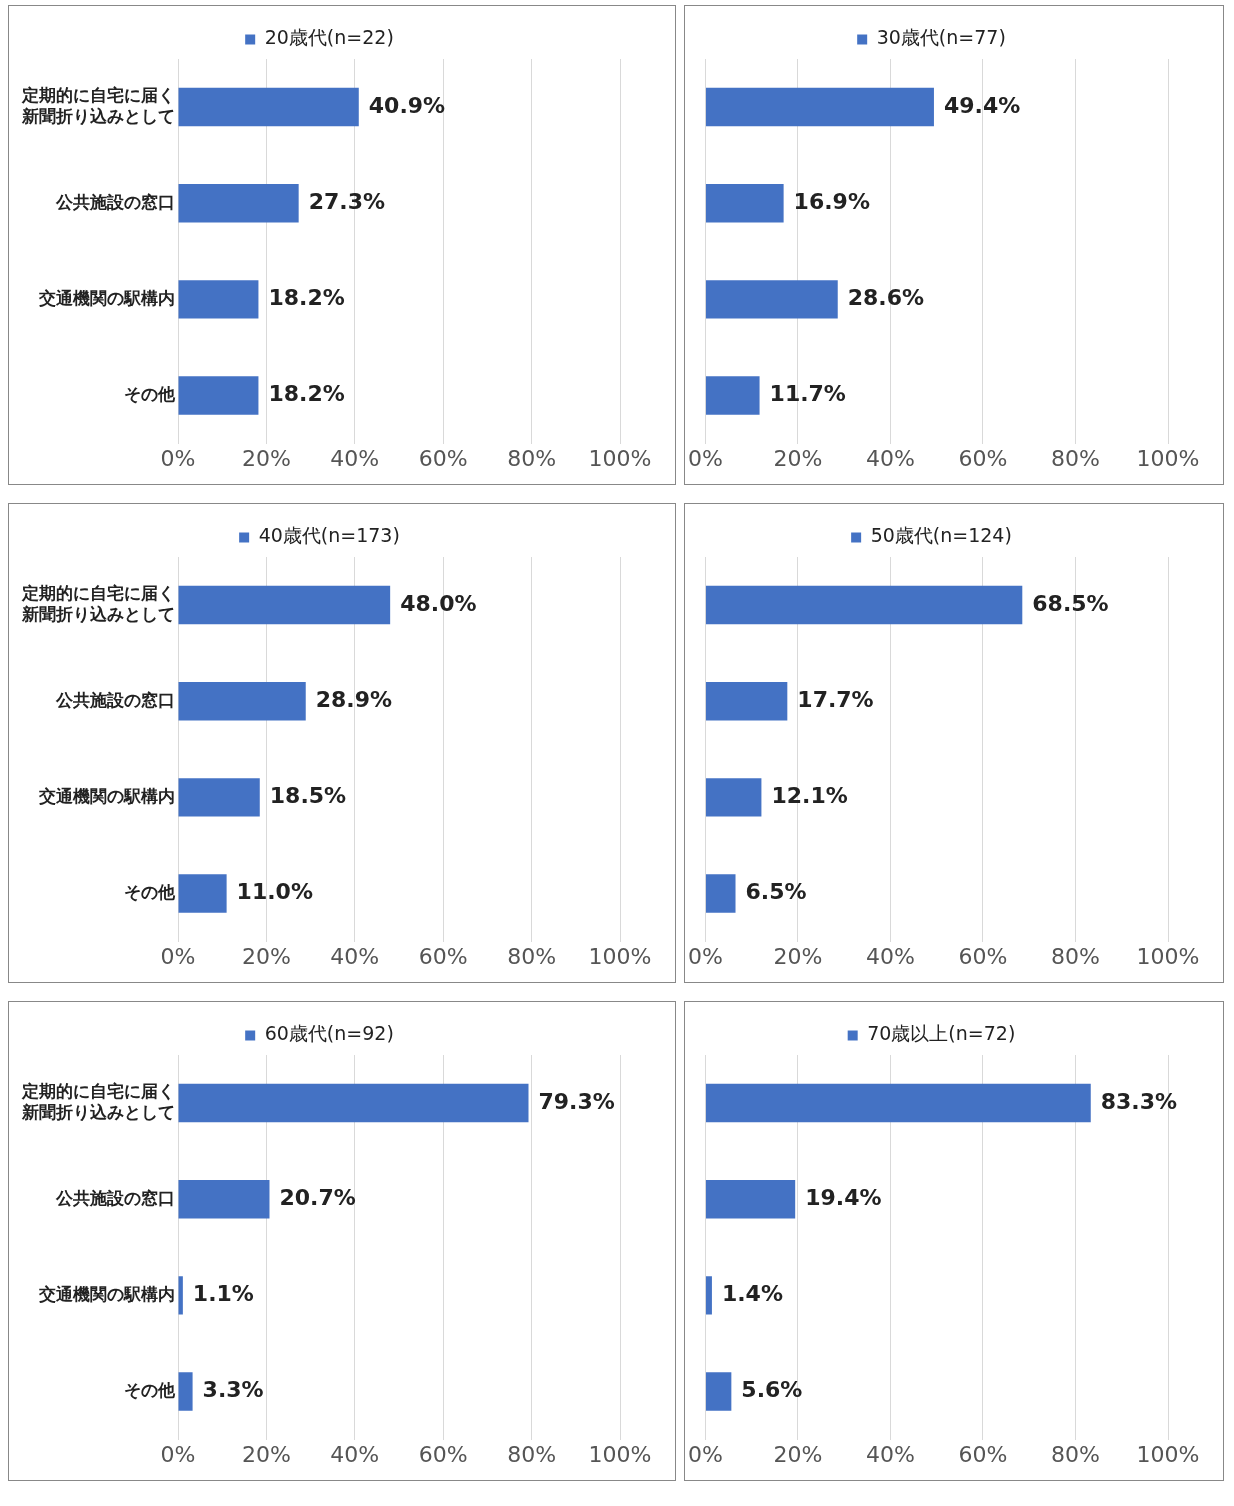  Describe the element at coordinates (809, 796) in the screenshot. I see `data-label: 12.1%` at that location.